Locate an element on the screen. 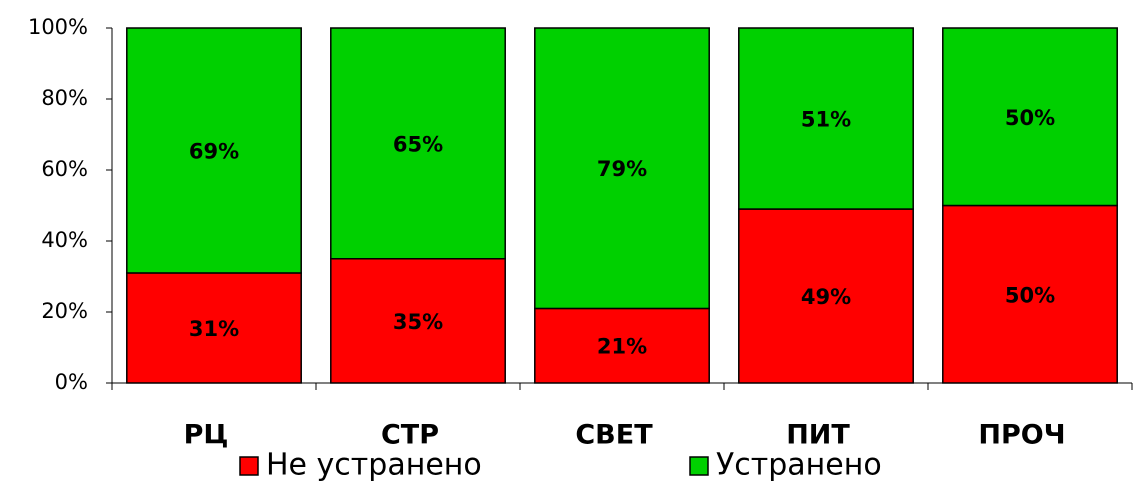 The image size is (1141, 482). value-label: 79% is located at coordinates (622, 169).